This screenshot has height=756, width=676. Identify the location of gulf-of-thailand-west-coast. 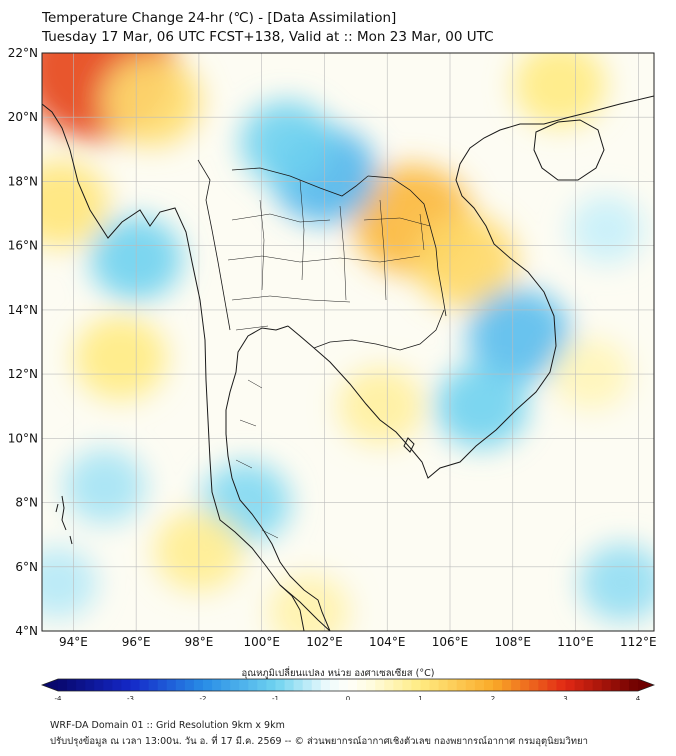
(278, 478).